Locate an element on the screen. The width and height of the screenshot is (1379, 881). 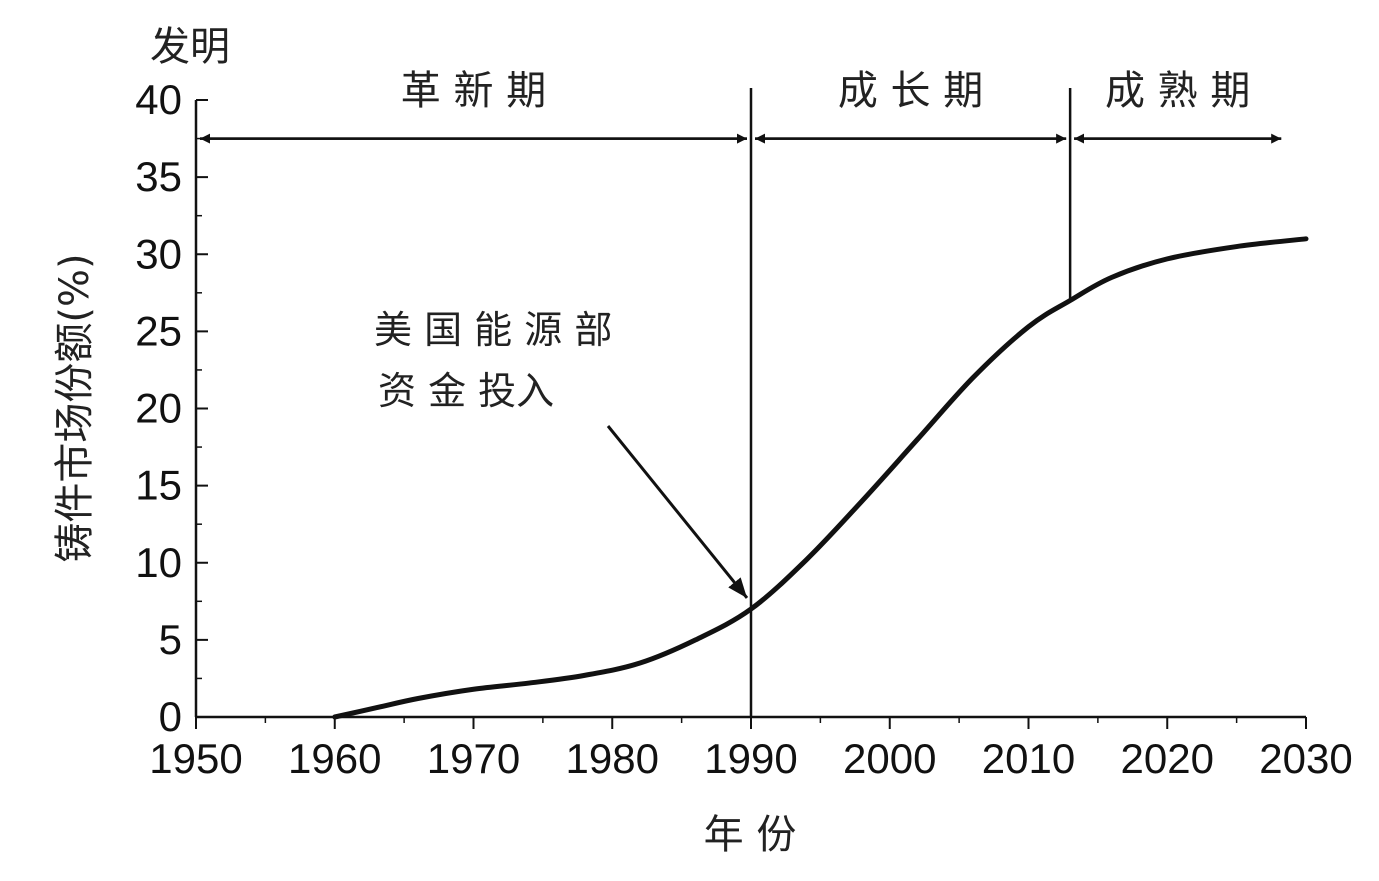
annotation-line-1: 美 国 能 源 部 is located at coordinates (493, 330).